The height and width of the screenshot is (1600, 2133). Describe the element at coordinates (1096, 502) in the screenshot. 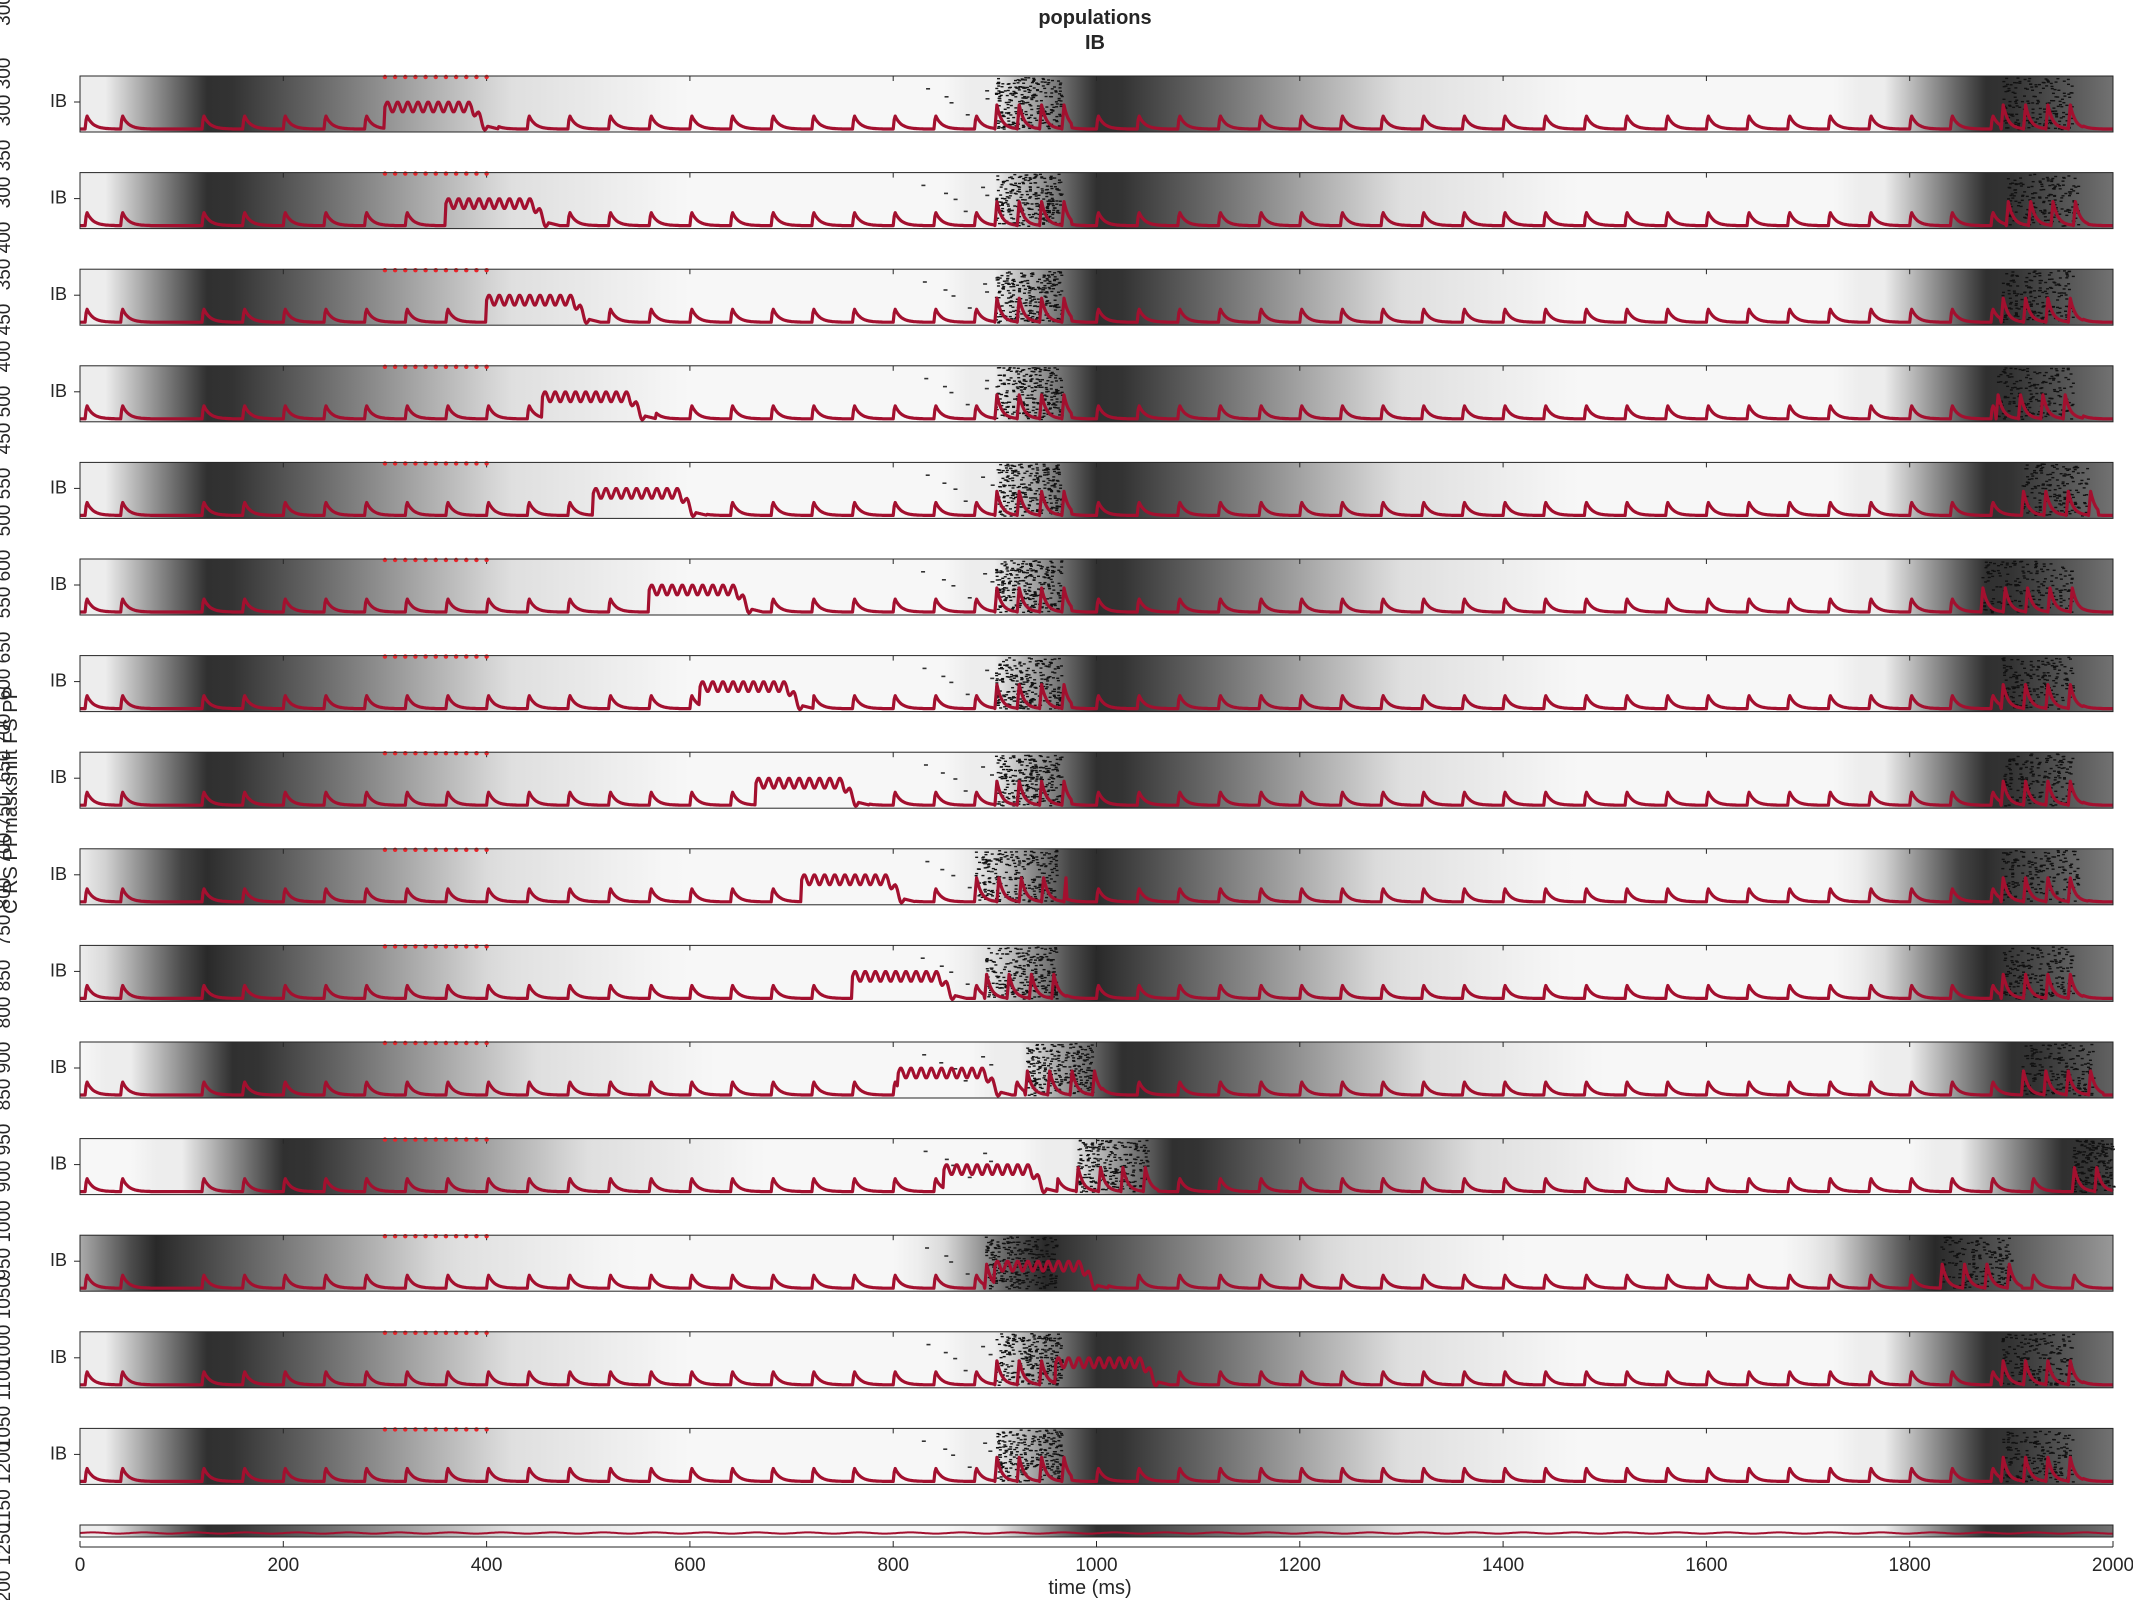

I see `voltage-trace` at that location.